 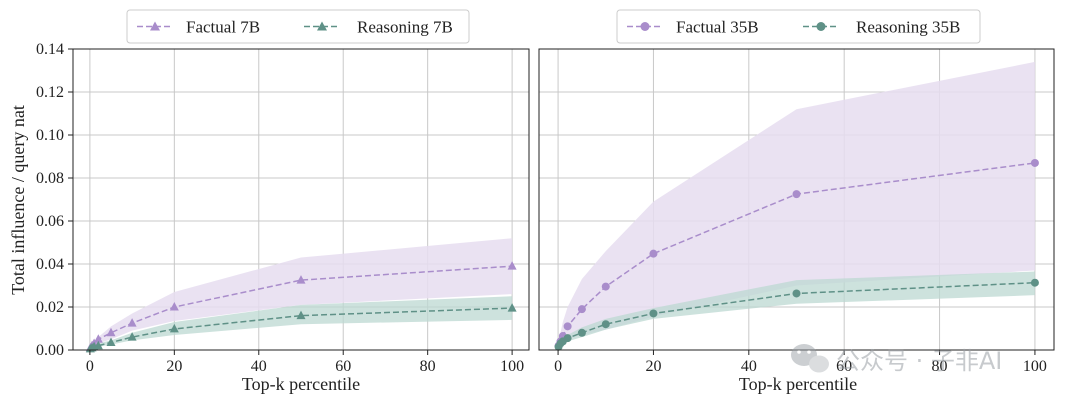 What do you see at coordinates (796, 309) in the screenshot?
I see `confidence-band-reasoning-35b` at bounding box center [796, 309].